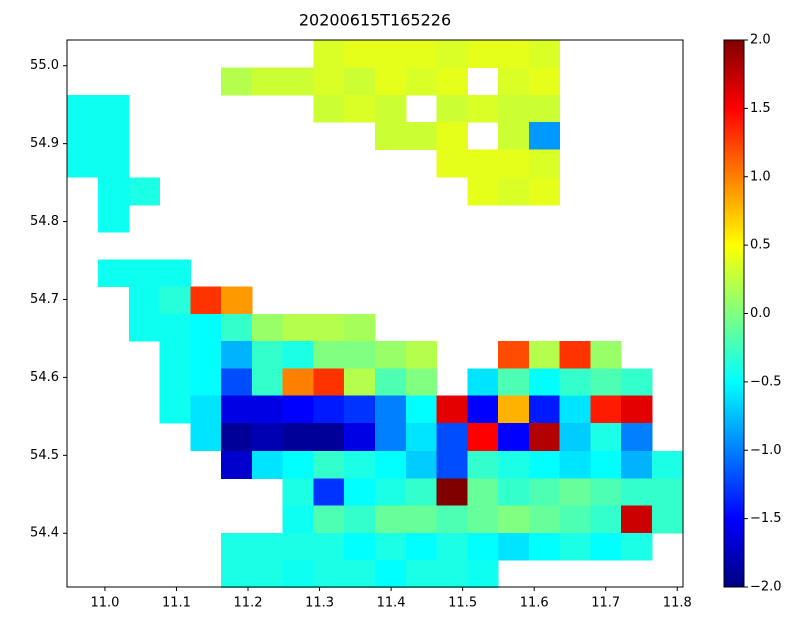 Image resolution: width=809 pixels, height=619 pixels. I want to click on x-tick-label: 11.5, so click(462, 603).